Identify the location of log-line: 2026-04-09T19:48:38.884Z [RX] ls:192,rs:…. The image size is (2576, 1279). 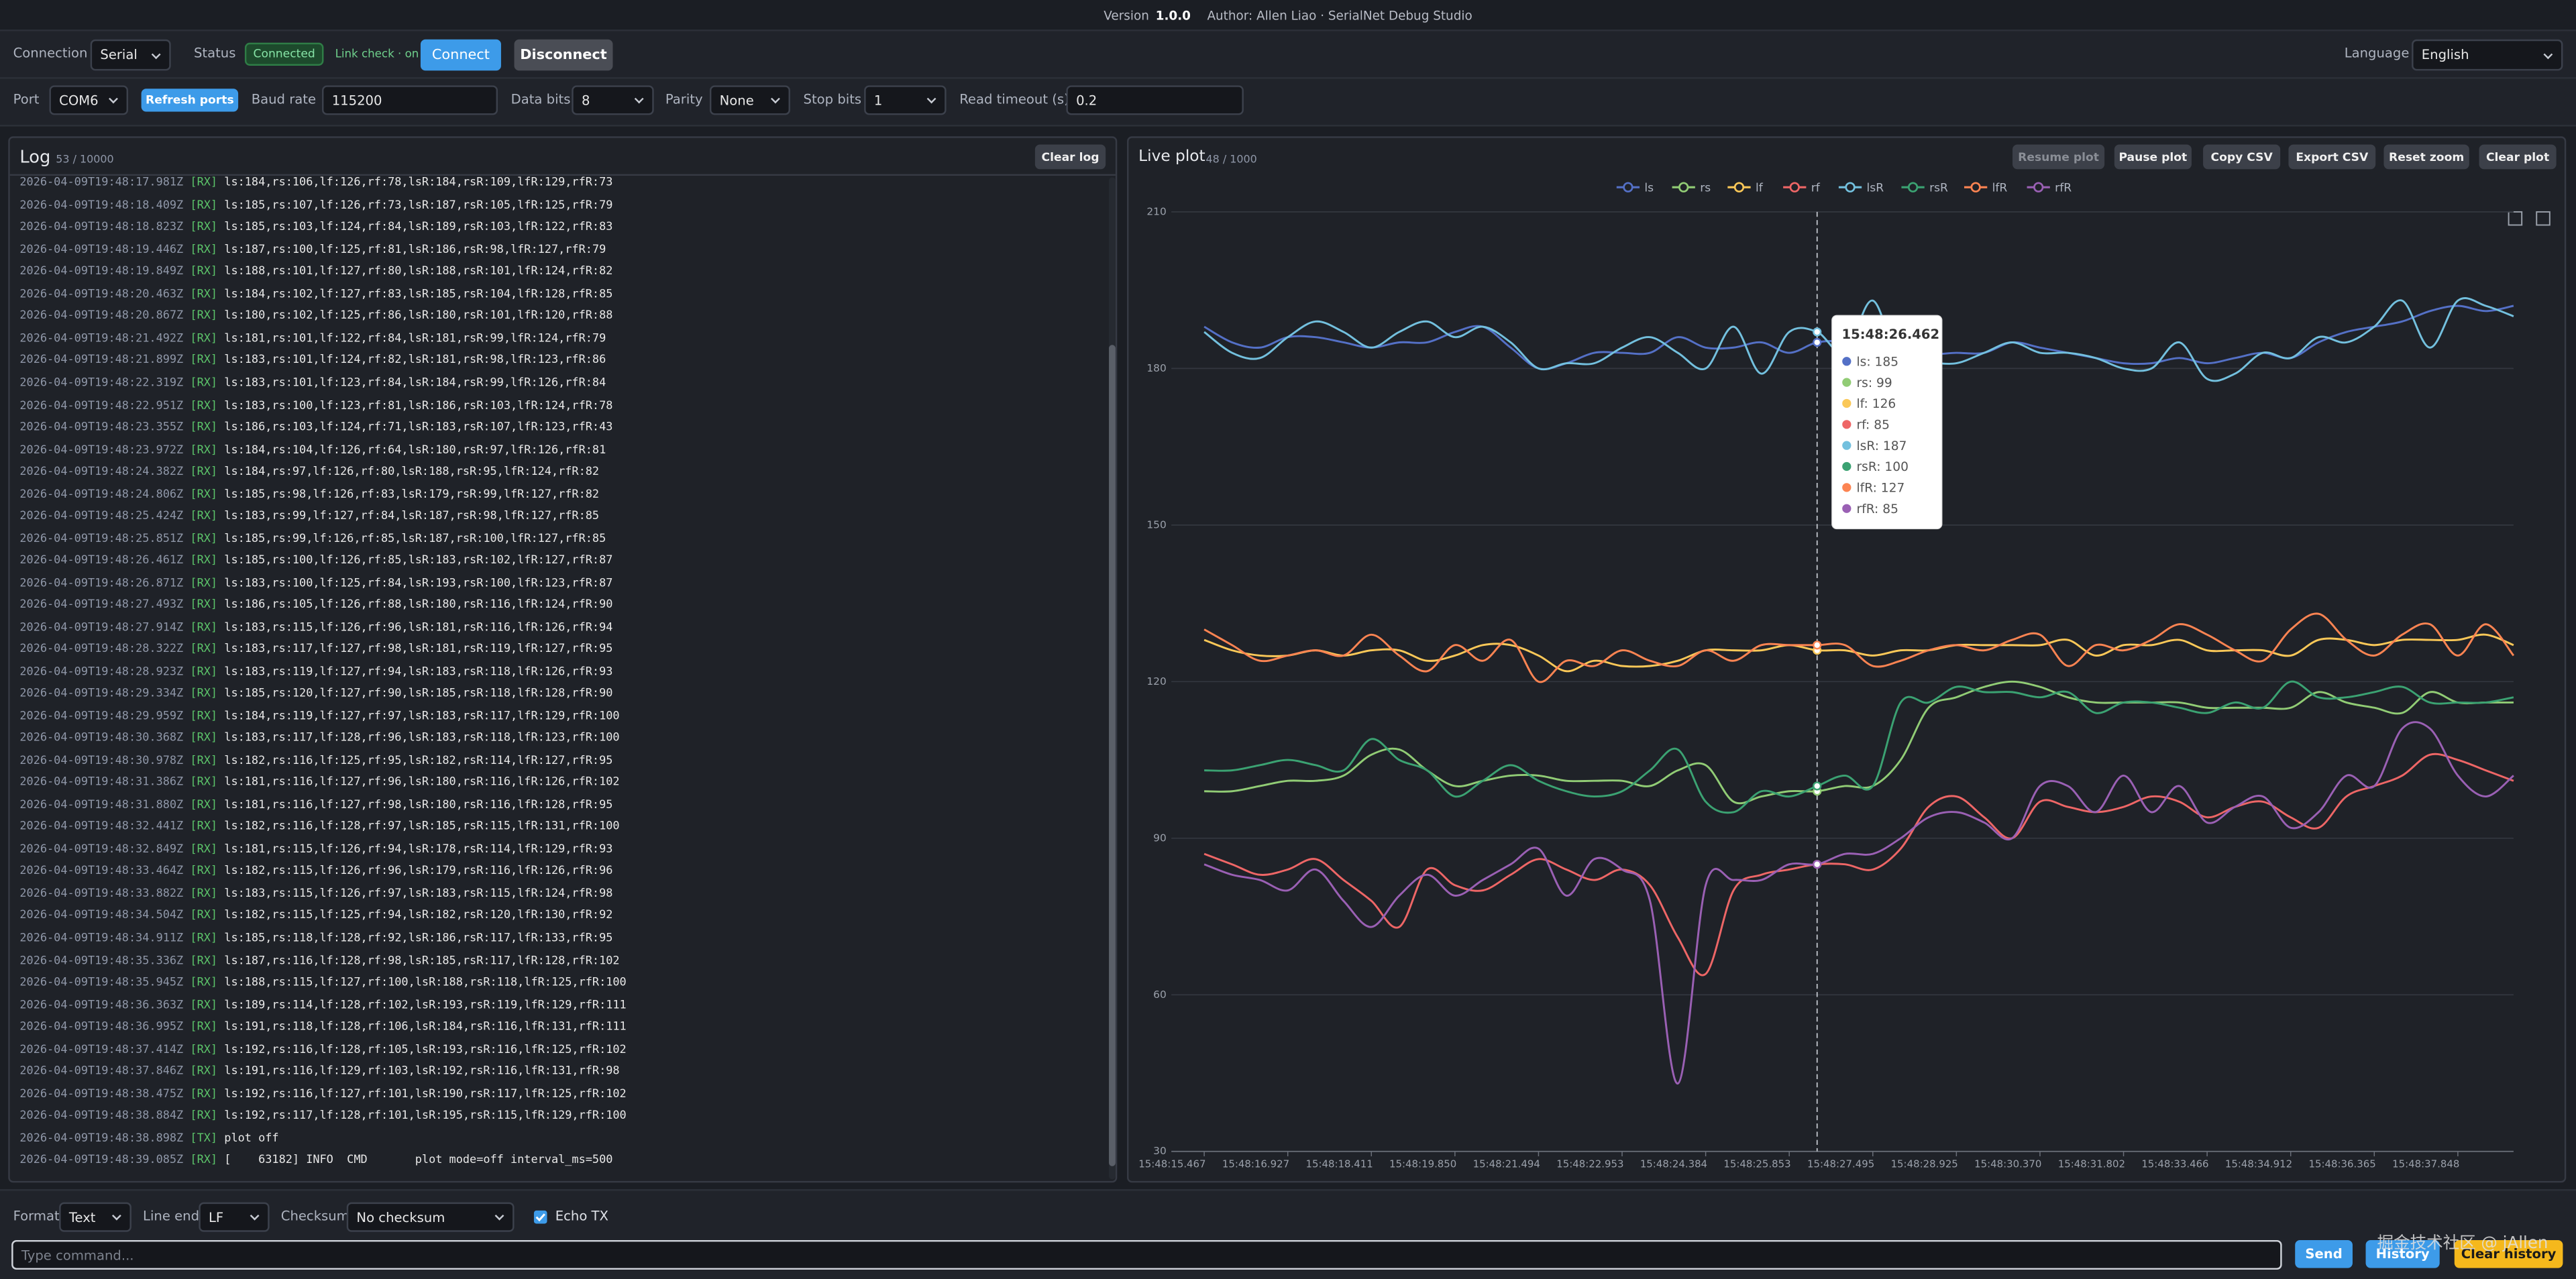
(322, 1116).